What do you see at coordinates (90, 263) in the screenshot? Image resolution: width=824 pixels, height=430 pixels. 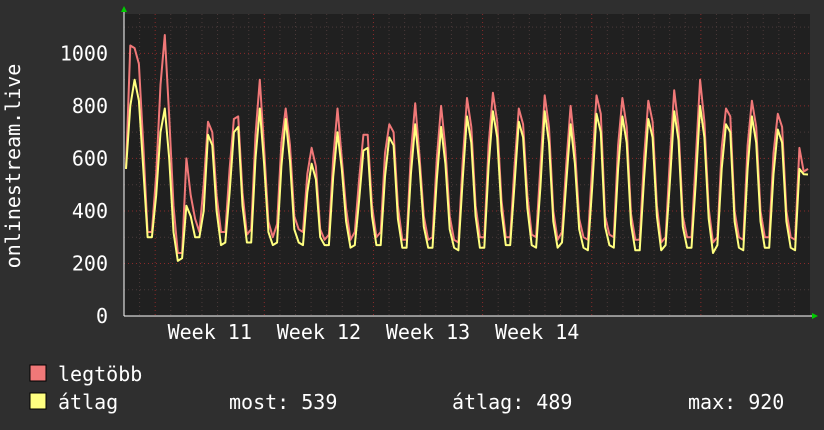 I see `y-tick-label: 200` at bounding box center [90, 263].